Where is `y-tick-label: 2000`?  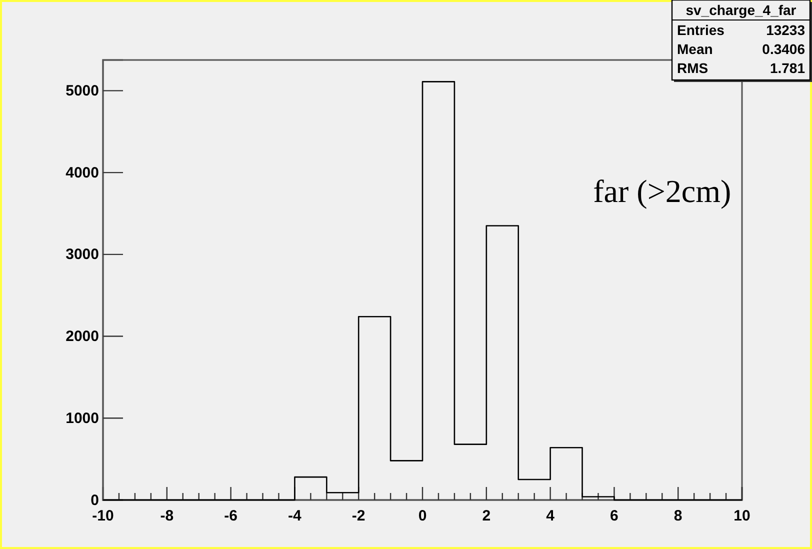
y-tick-label: 2000 is located at coordinates (82, 337).